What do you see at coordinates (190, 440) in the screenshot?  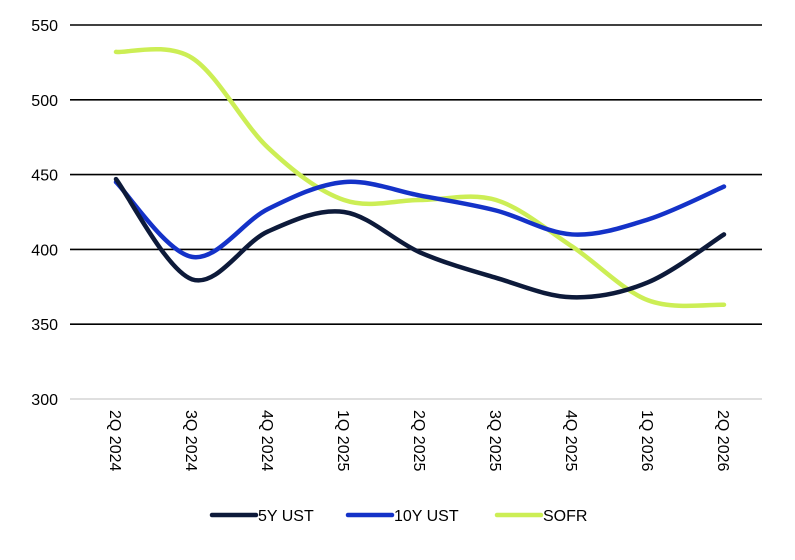 I see `x-tick-label: 3Q 2024` at bounding box center [190, 440].